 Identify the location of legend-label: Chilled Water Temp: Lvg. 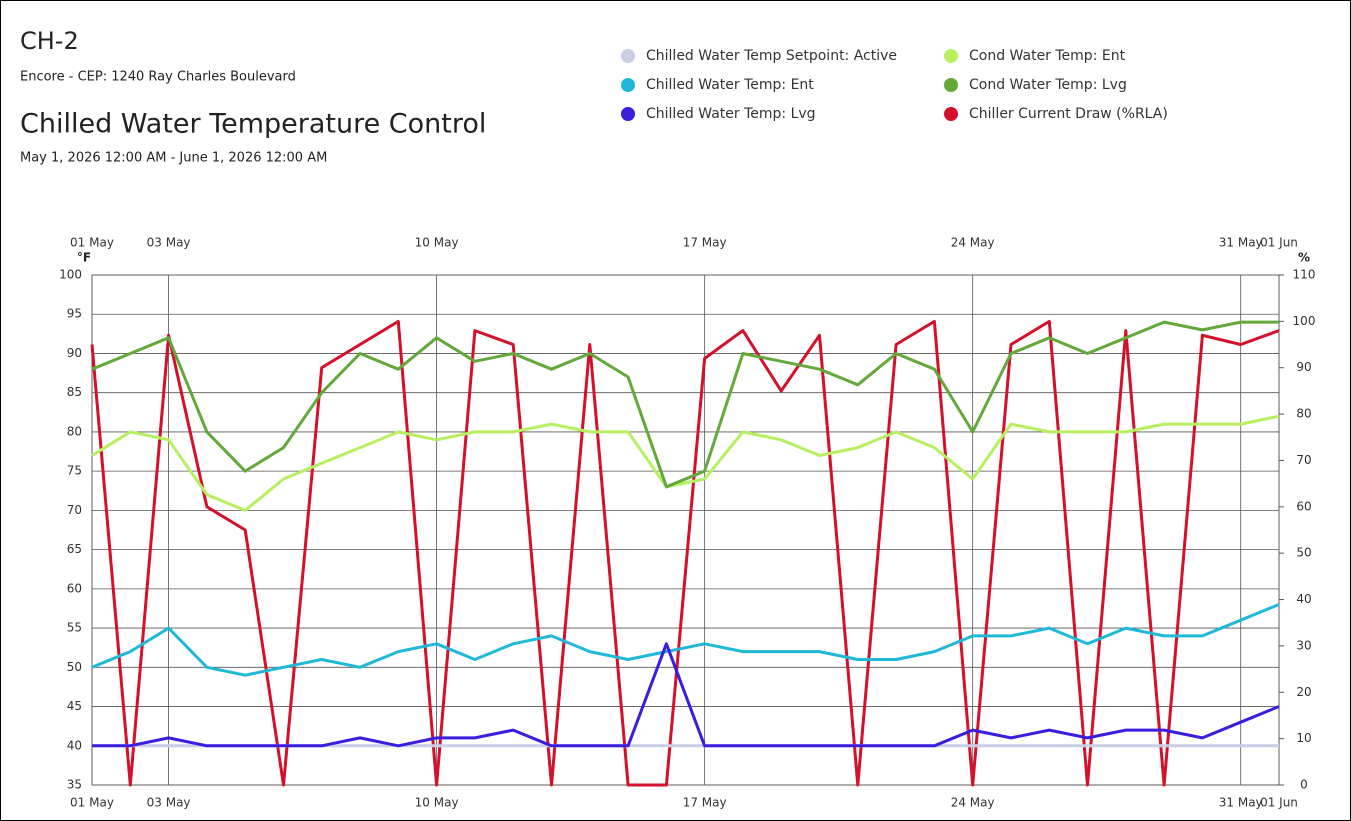
(731, 114).